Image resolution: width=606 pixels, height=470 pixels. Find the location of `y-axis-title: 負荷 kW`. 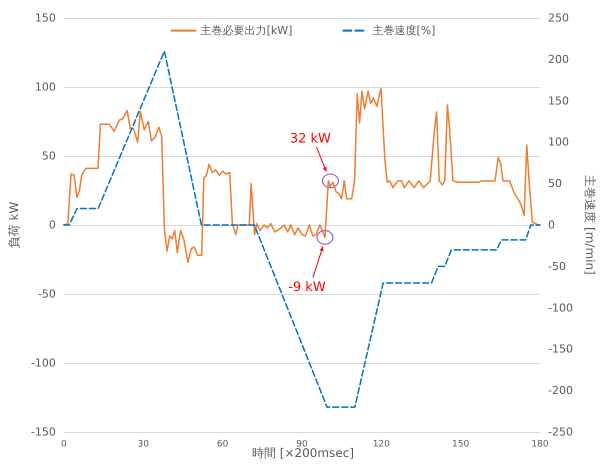

y-axis-title: 負荷 kW is located at coordinates (14, 225).